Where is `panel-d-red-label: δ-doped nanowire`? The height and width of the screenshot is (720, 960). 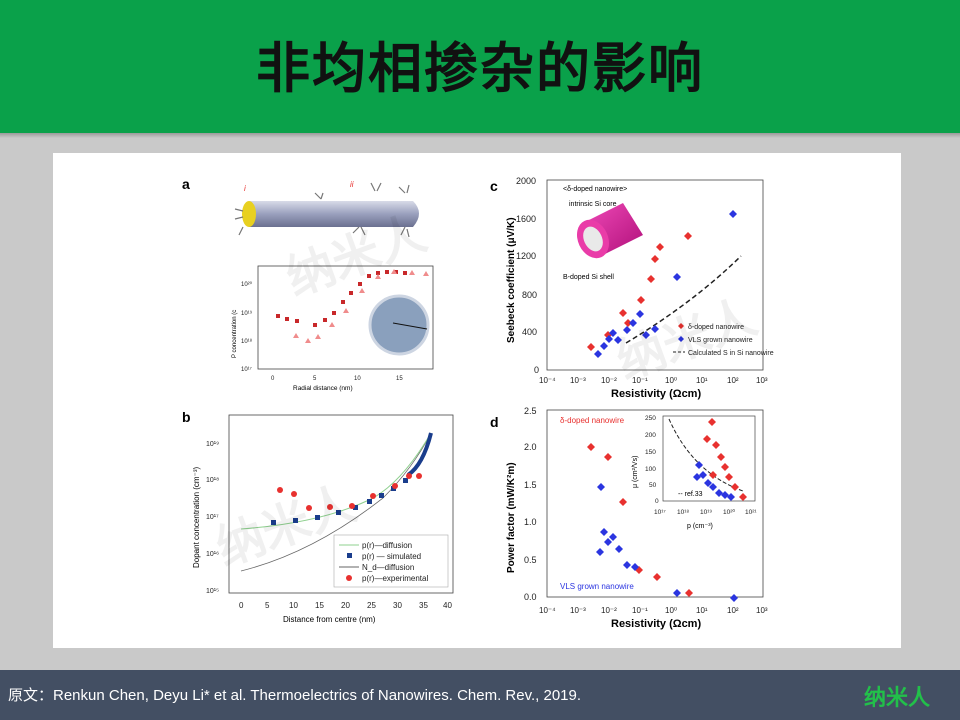
panel-d-red-label: δ-doped nanowire is located at coordinates (592, 420).